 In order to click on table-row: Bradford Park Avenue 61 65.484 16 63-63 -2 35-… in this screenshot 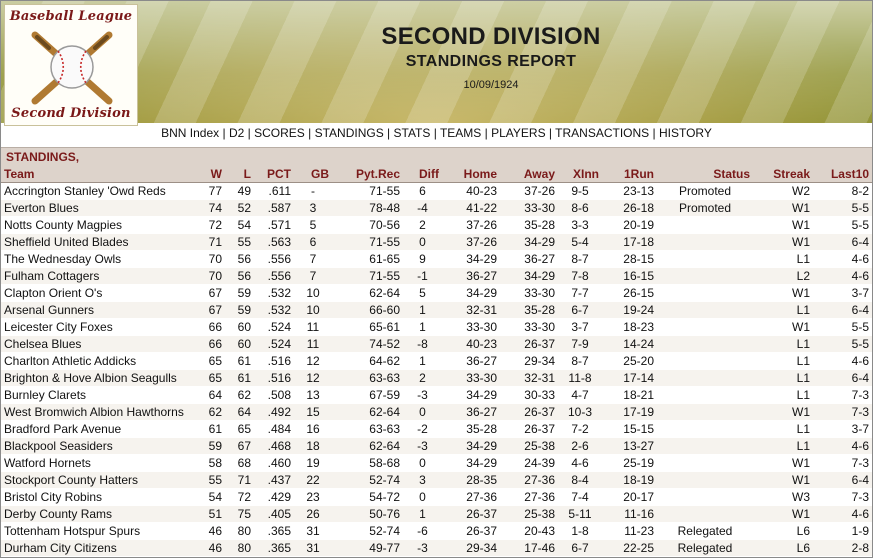, I will do `click(436, 429)`.